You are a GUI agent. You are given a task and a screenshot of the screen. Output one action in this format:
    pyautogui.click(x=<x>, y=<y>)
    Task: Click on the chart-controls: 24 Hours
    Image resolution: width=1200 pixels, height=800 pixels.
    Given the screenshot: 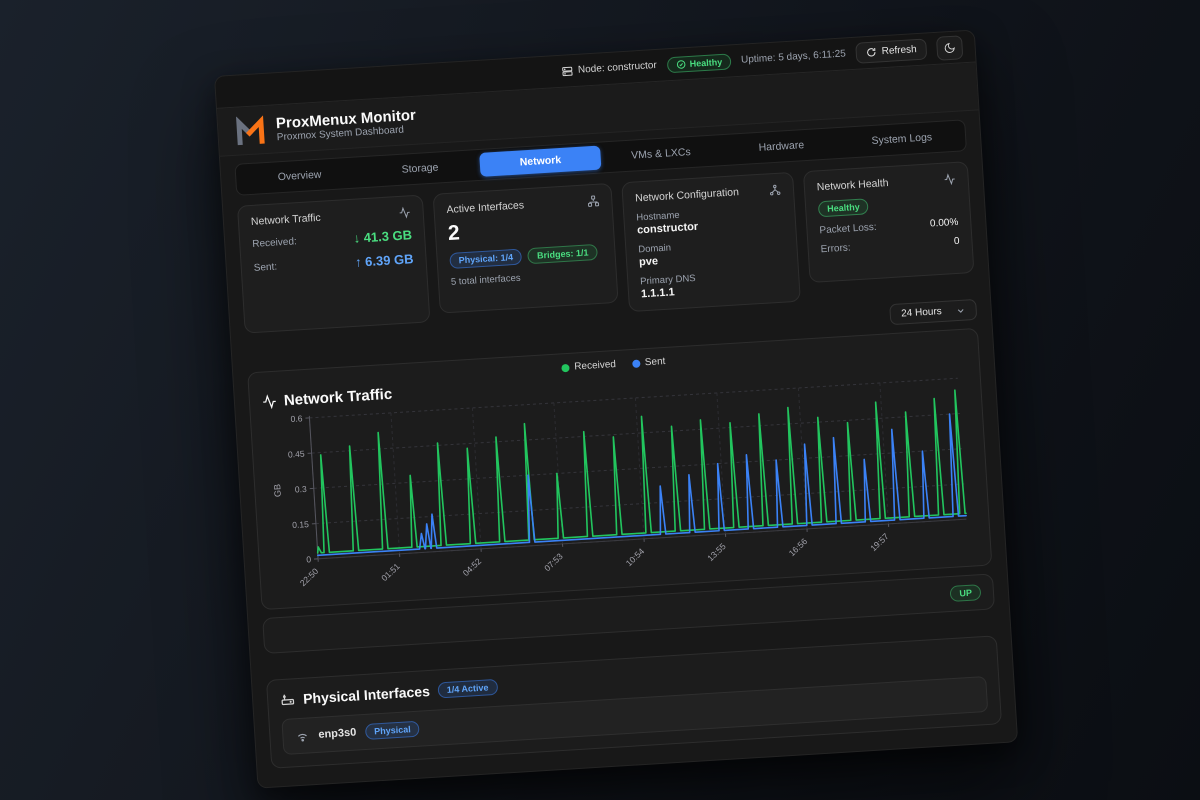 What is the action you would take?
    pyautogui.click(x=611, y=331)
    